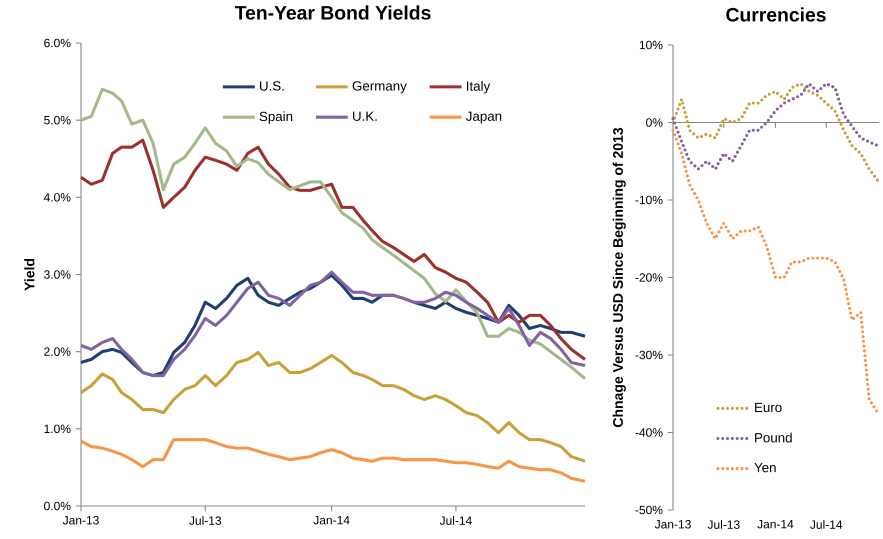 The height and width of the screenshot is (539, 883). I want to click on y-tick-label: 6.0%, so click(57, 43).